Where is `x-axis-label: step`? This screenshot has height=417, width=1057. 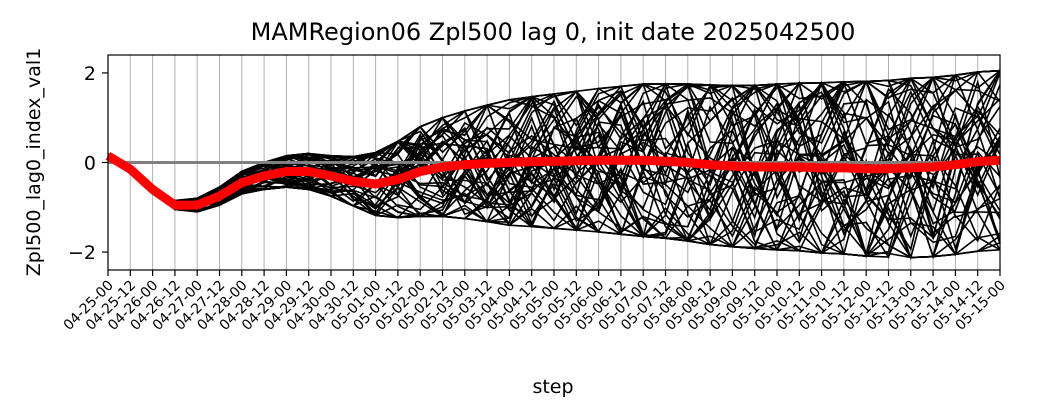 x-axis-label: step is located at coordinates (552, 387).